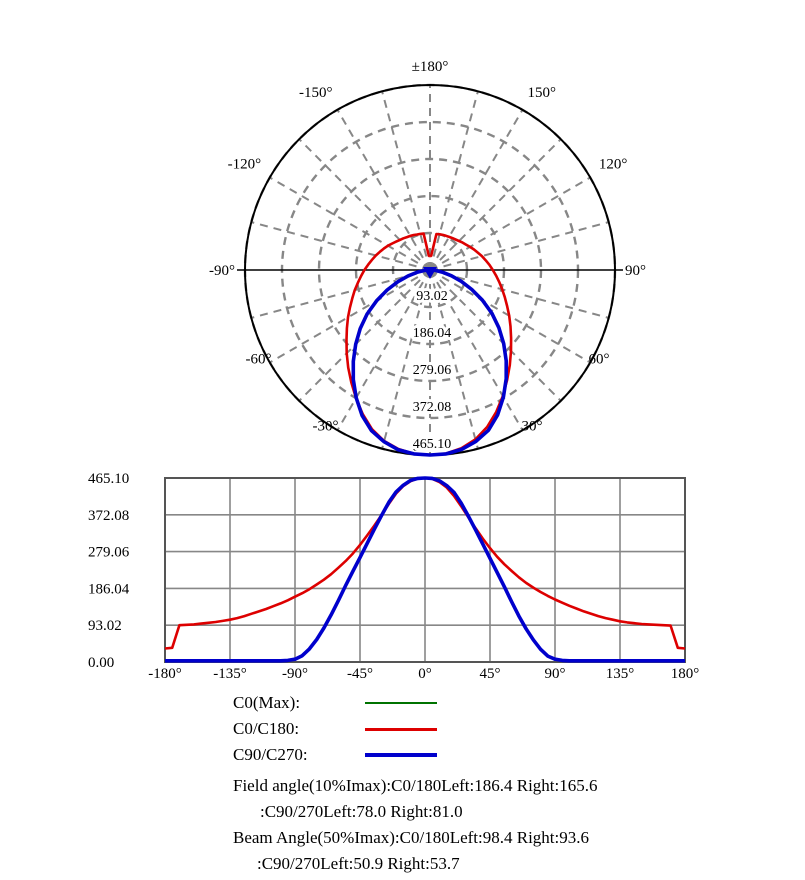  Describe the element at coordinates (425, 569) in the screenshot. I see `cartesian-series-C90/C270` at that location.